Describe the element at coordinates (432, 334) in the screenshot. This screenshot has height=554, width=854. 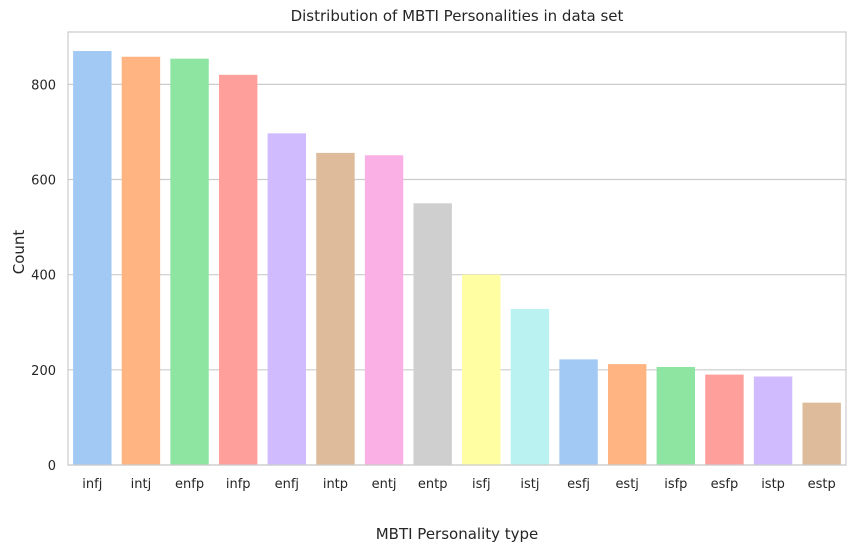
I see `bar-entp` at that location.